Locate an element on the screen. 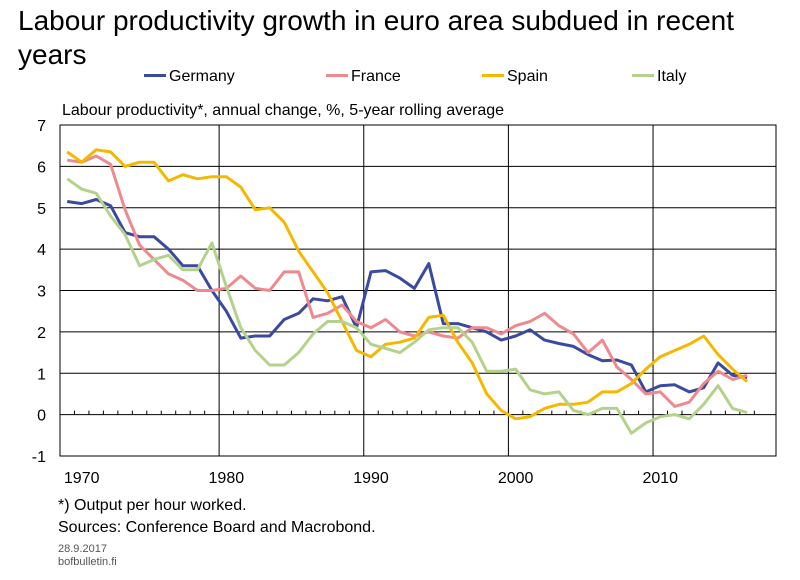 Image resolution: width=800 pixels, height=580 pixels. x-tick-label: 1970 is located at coordinates (82, 478).